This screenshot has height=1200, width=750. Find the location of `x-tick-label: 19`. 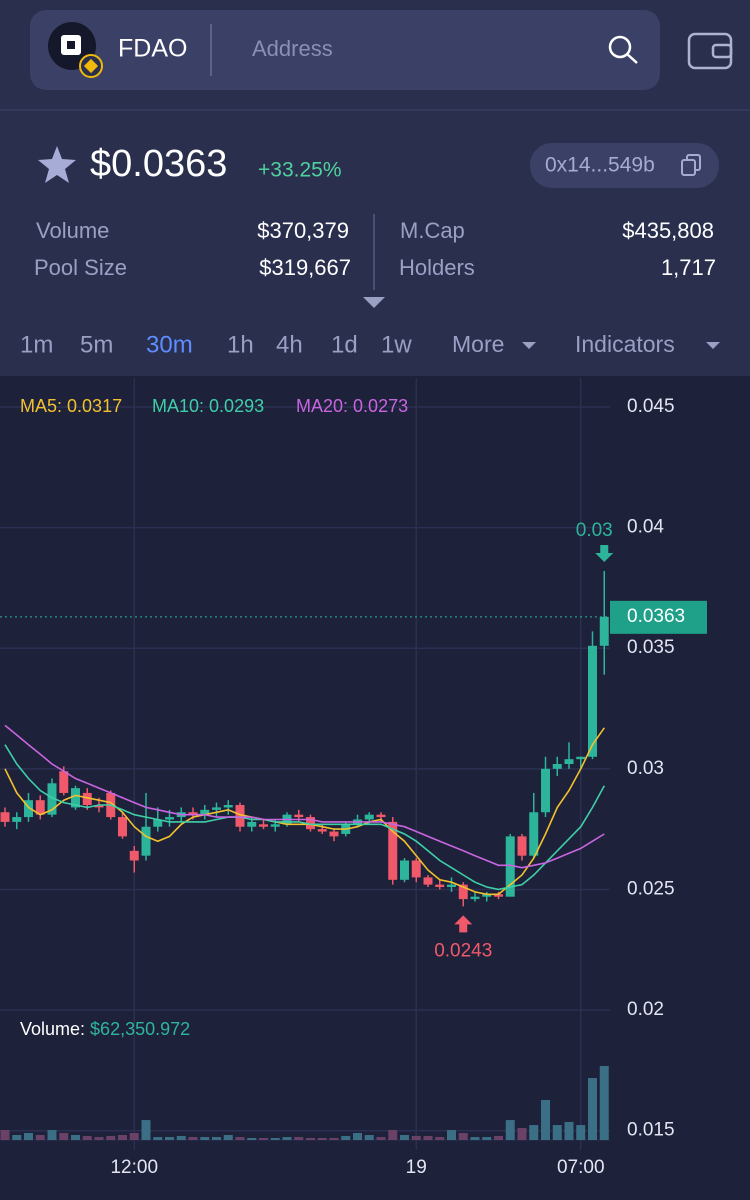

x-tick-label: 19 is located at coordinates (416, 1167).